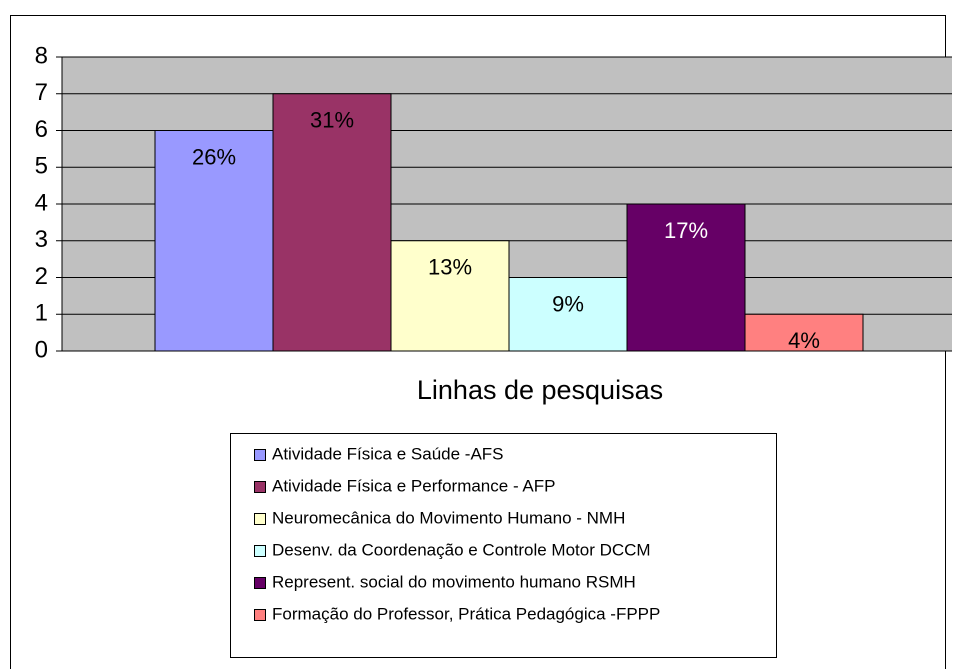  Describe the element at coordinates (568, 303) in the screenshot. I see `data-label: 9%` at that location.